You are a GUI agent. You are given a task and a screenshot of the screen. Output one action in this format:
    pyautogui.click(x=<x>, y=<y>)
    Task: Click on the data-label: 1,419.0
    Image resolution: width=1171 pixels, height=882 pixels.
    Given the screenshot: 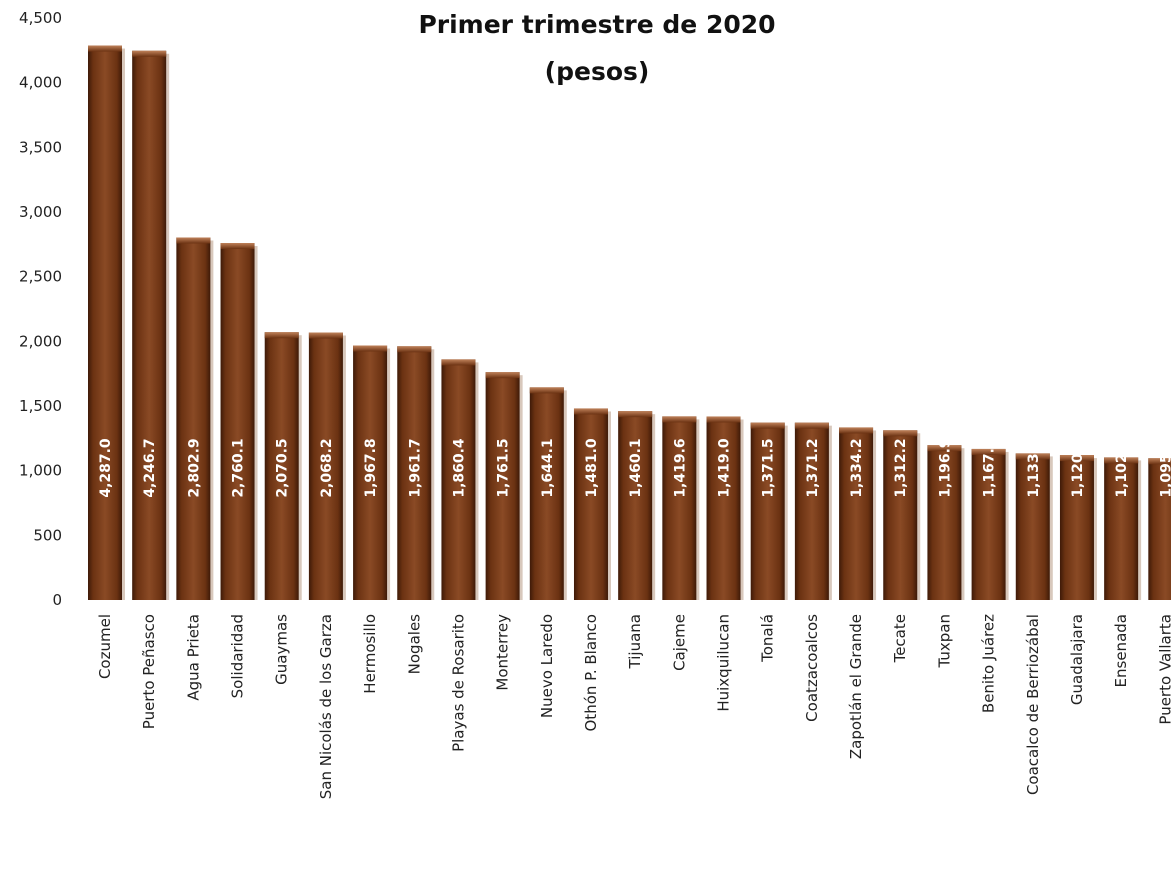 What is the action you would take?
    pyautogui.click(x=725, y=468)
    